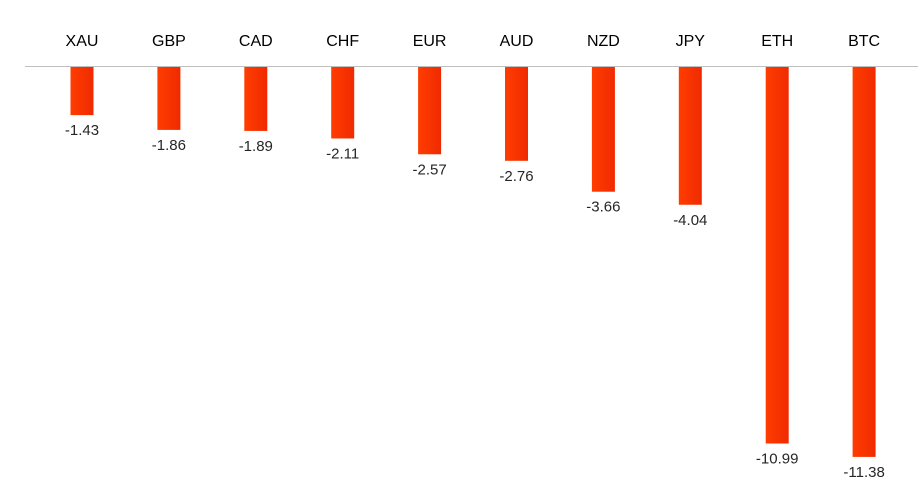 The width and height of the screenshot is (923, 490). Describe the element at coordinates (690, 135) in the screenshot. I see `bar-jpy` at that location.